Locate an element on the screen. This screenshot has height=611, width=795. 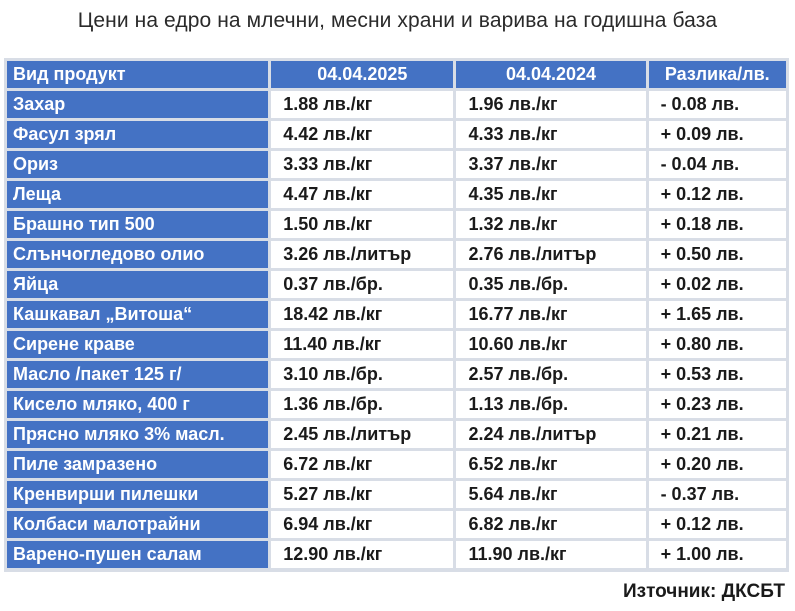
source-note: Източник: ДКСБТ is located at coordinates (704, 591).